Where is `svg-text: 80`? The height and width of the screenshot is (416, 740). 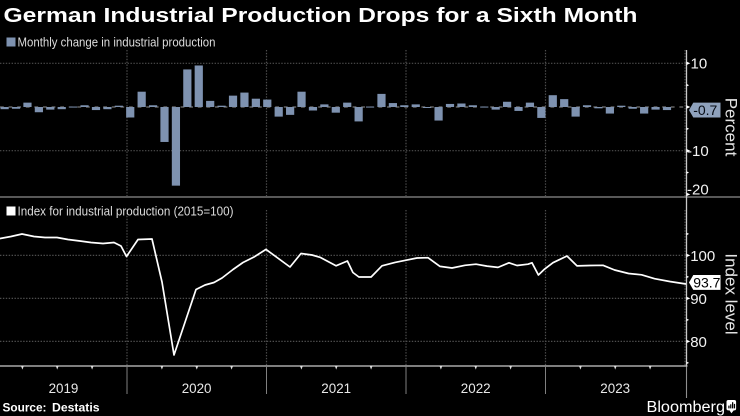 svg-text: 80 is located at coordinates (698, 342).